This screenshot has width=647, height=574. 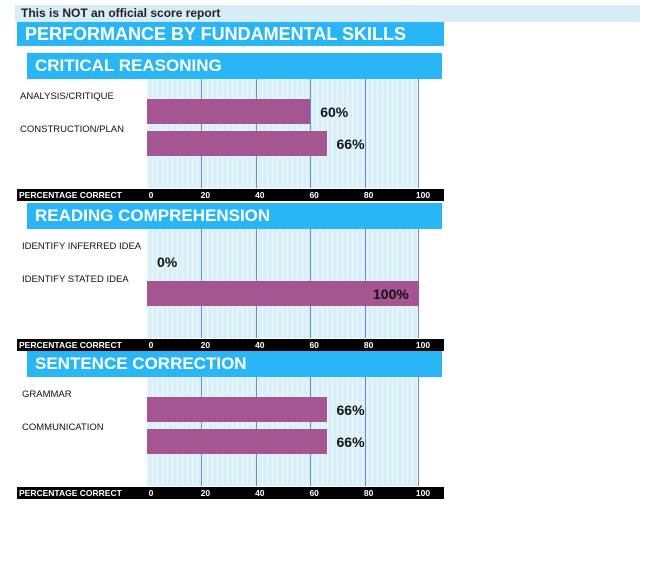 I want to click on plot-area: 60% 66%, so click(x=283, y=133).